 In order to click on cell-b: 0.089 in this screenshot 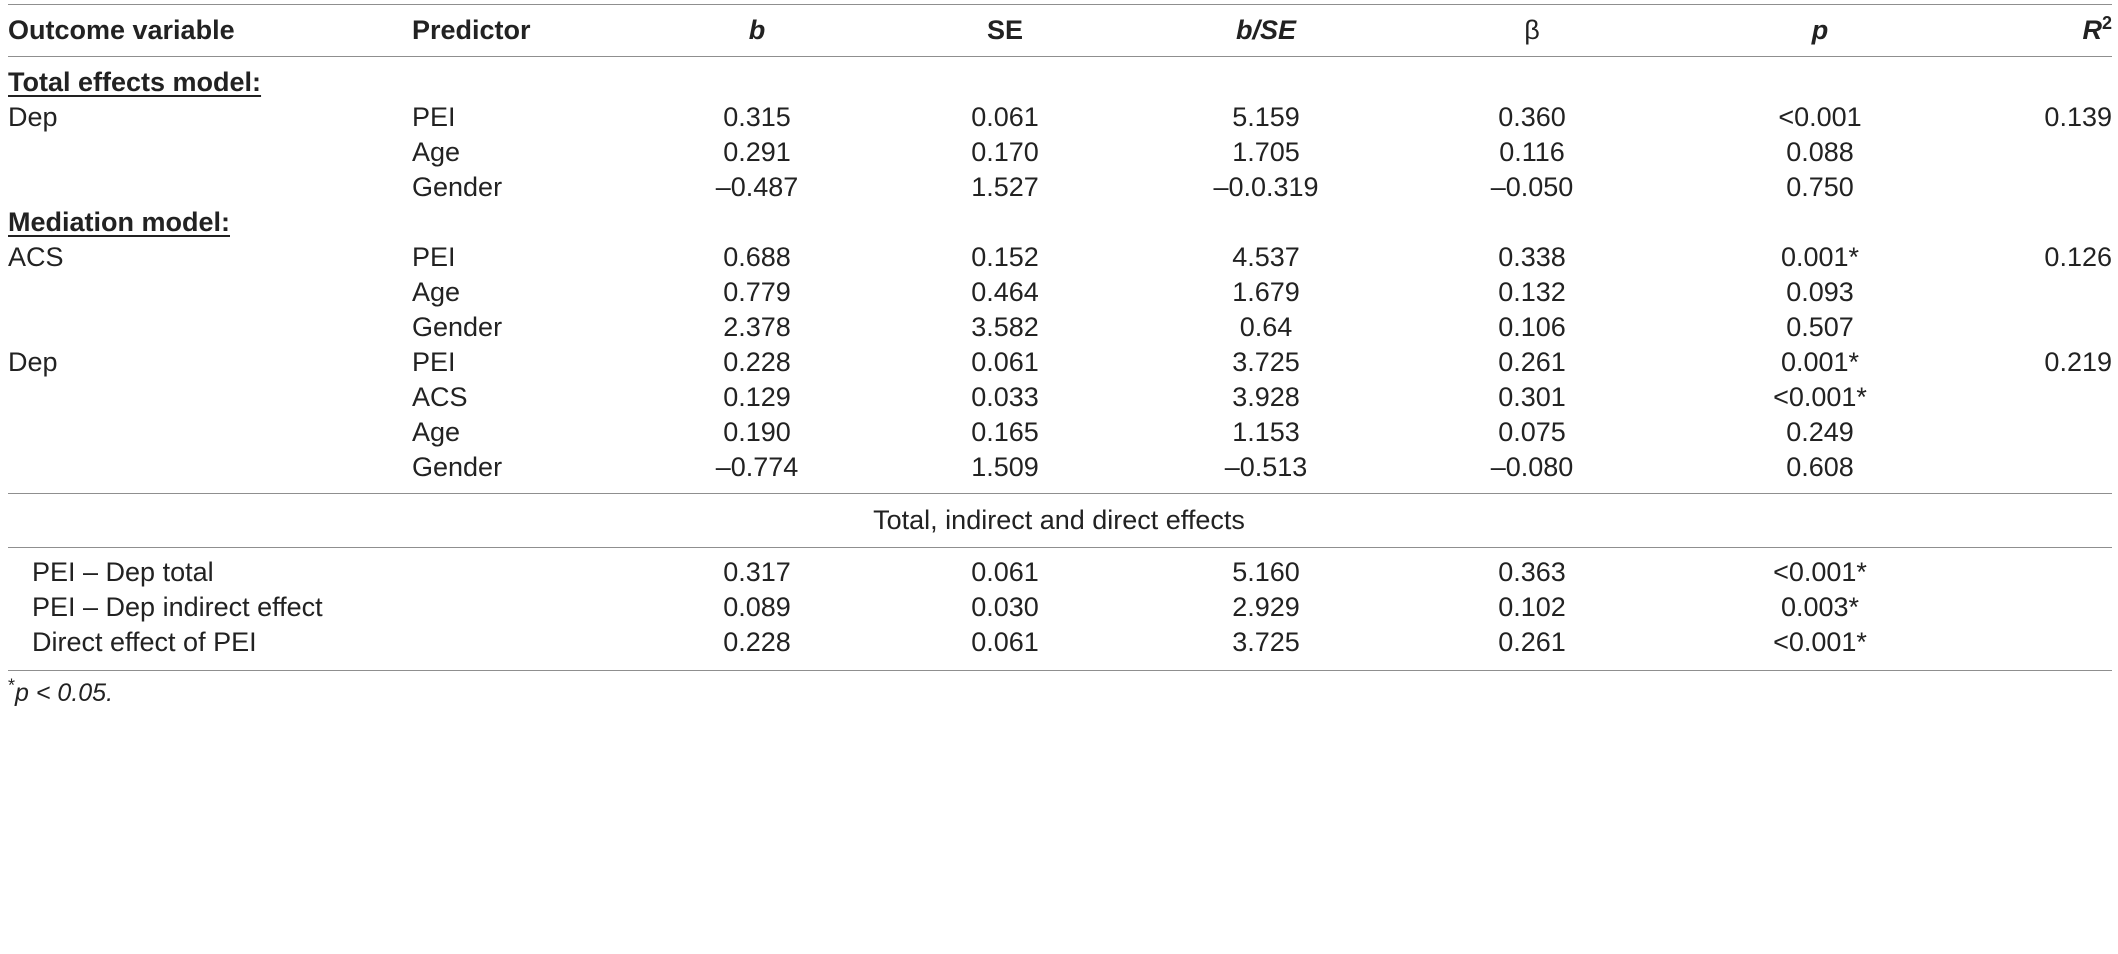, I will do `click(757, 607)`.